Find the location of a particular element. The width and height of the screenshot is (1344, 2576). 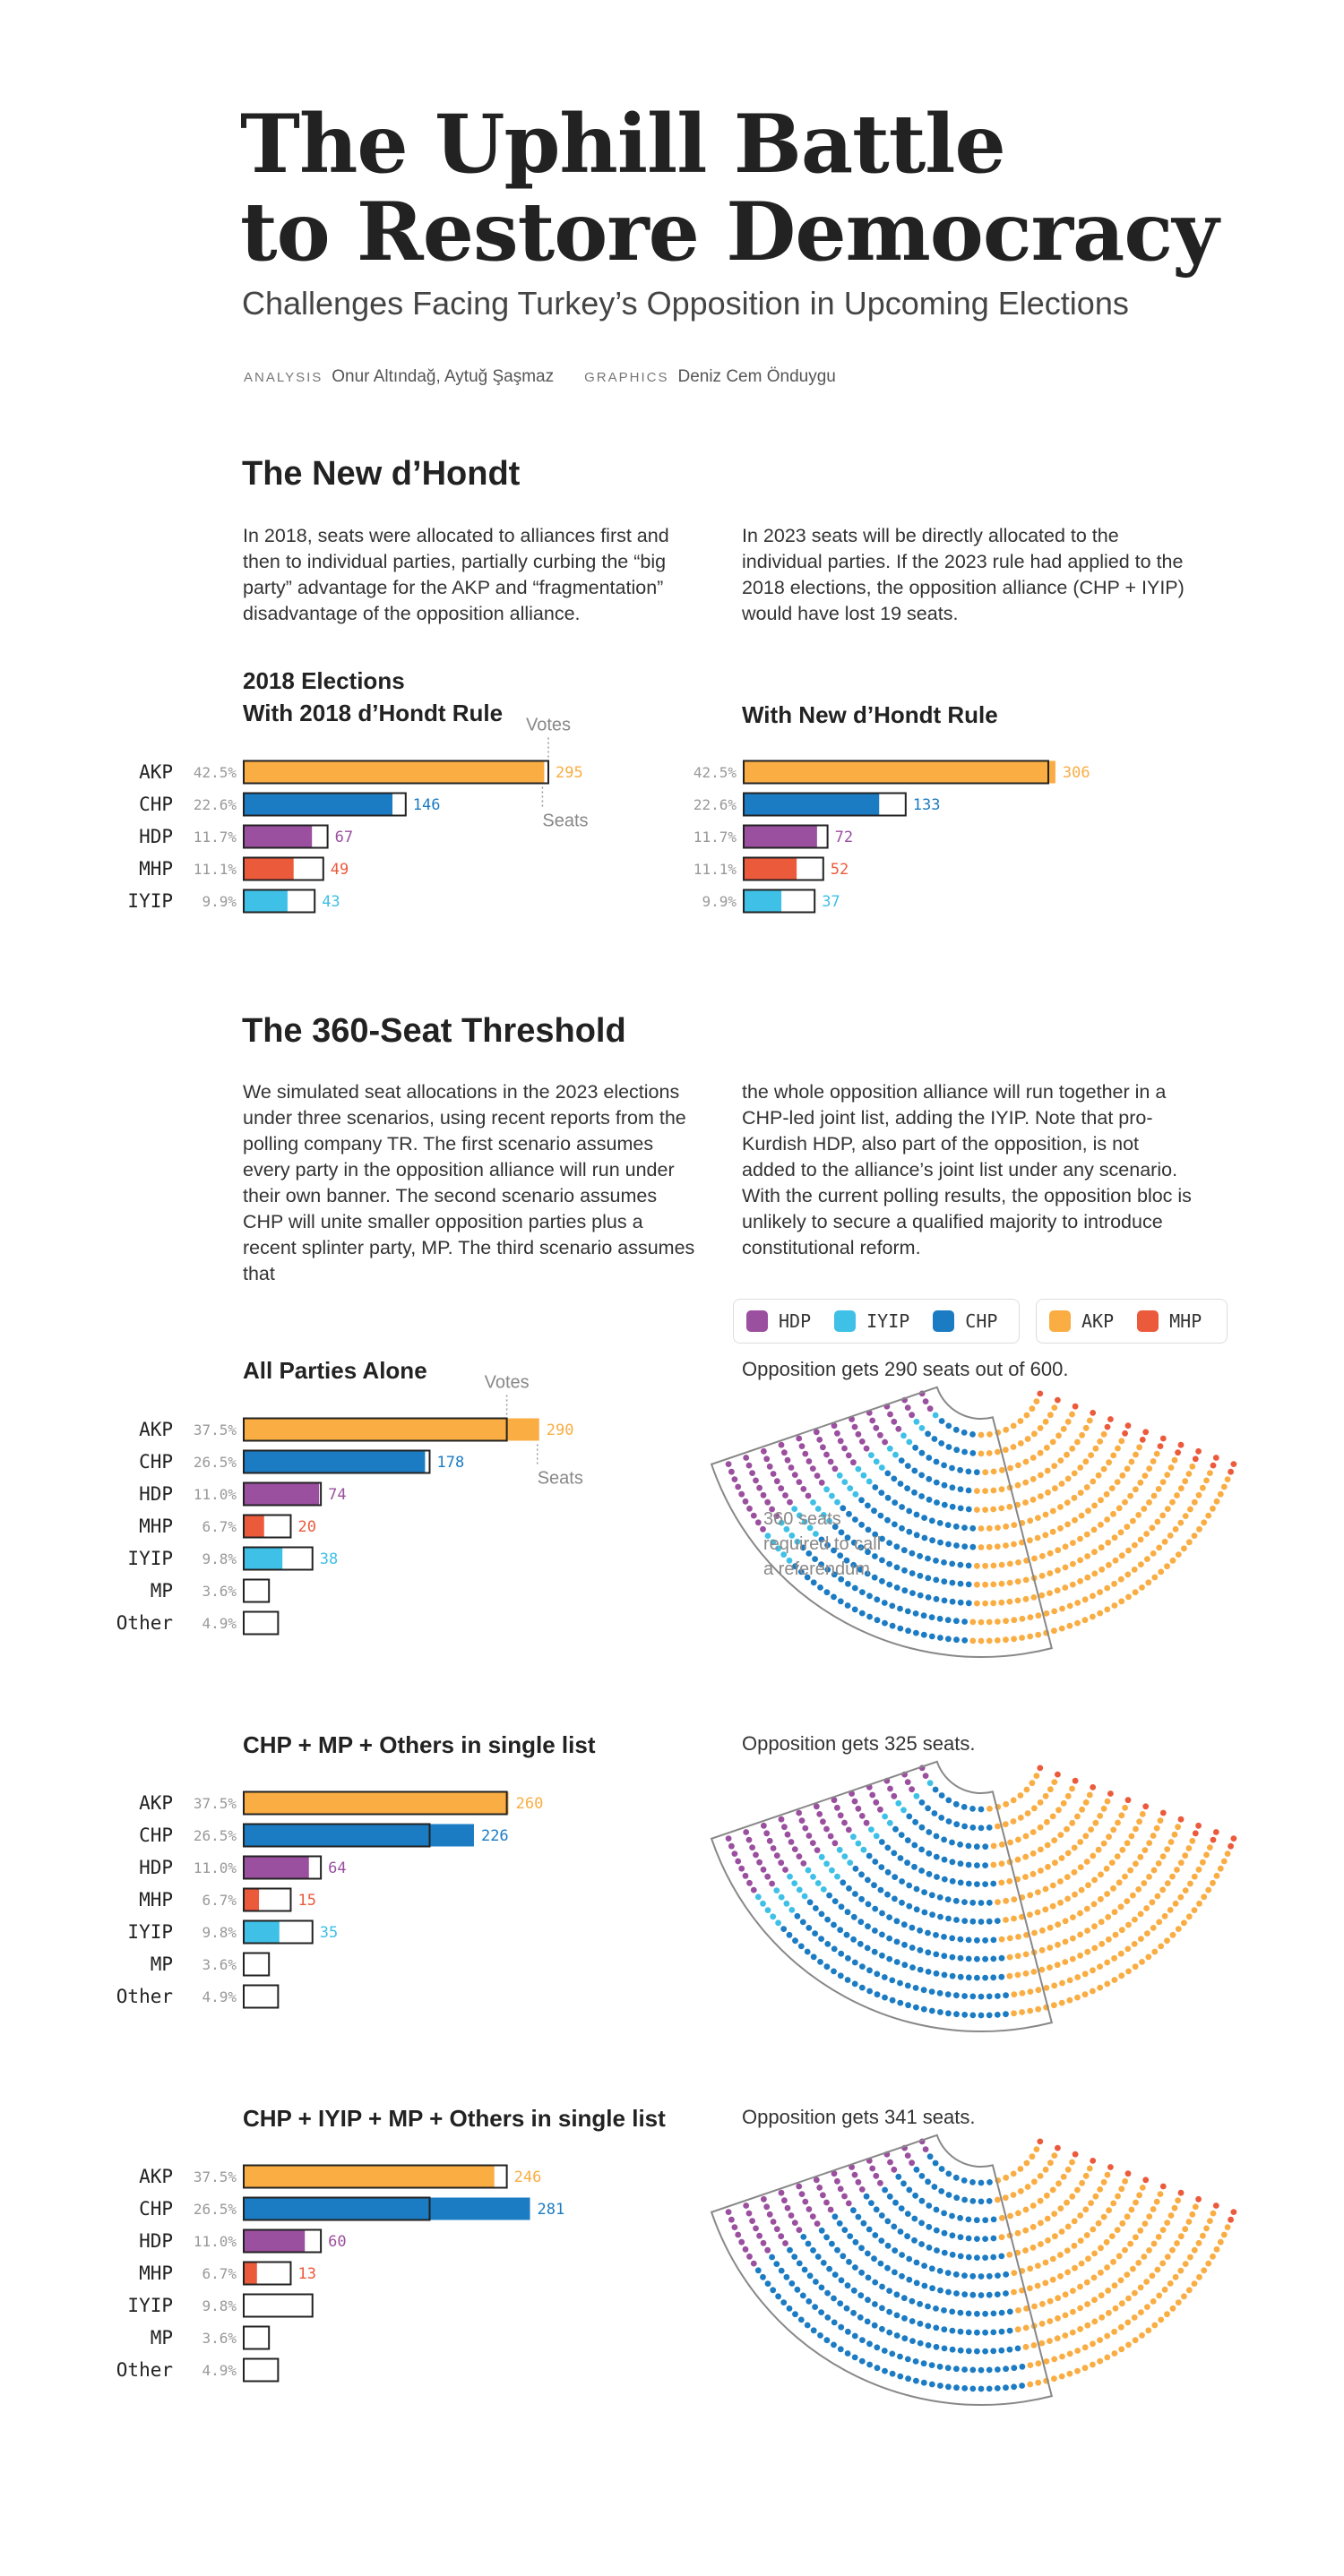

party-label-mhp: MHP is located at coordinates (156, 869).